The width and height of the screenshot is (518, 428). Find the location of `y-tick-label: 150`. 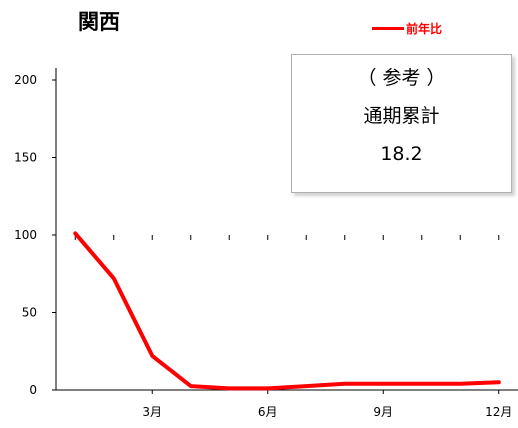

y-tick-label: 150 is located at coordinates (25, 158).